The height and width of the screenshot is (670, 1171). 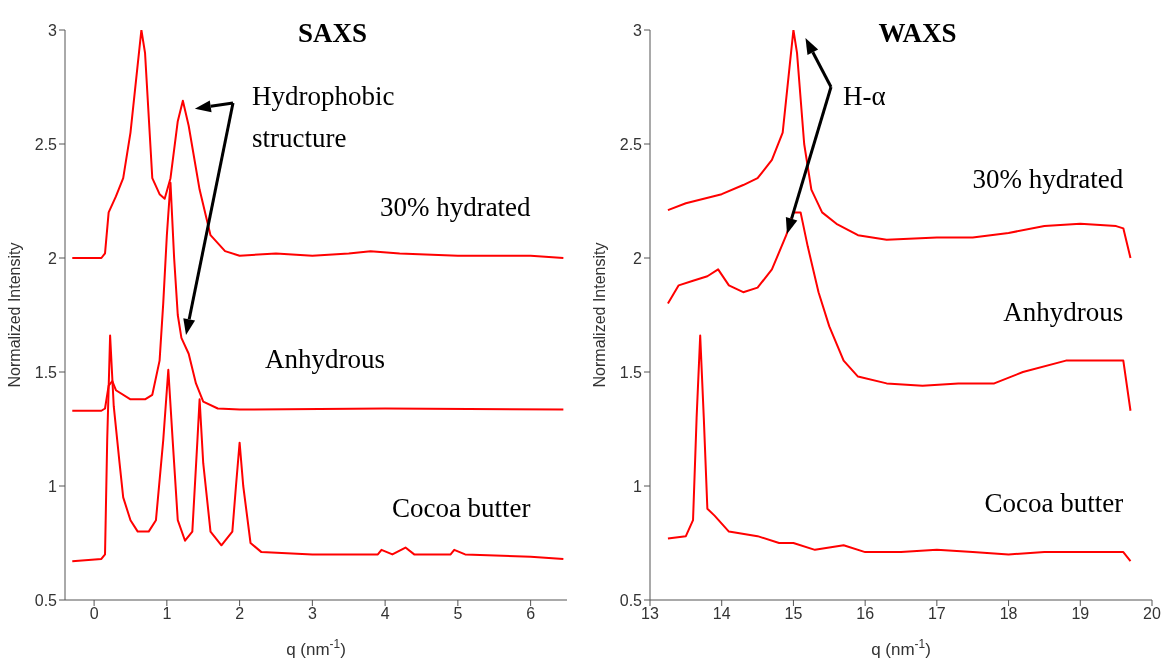 What do you see at coordinates (650, 614) in the screenshot?
I see `x-tick-label: 13` at bounding box center [650, 614].